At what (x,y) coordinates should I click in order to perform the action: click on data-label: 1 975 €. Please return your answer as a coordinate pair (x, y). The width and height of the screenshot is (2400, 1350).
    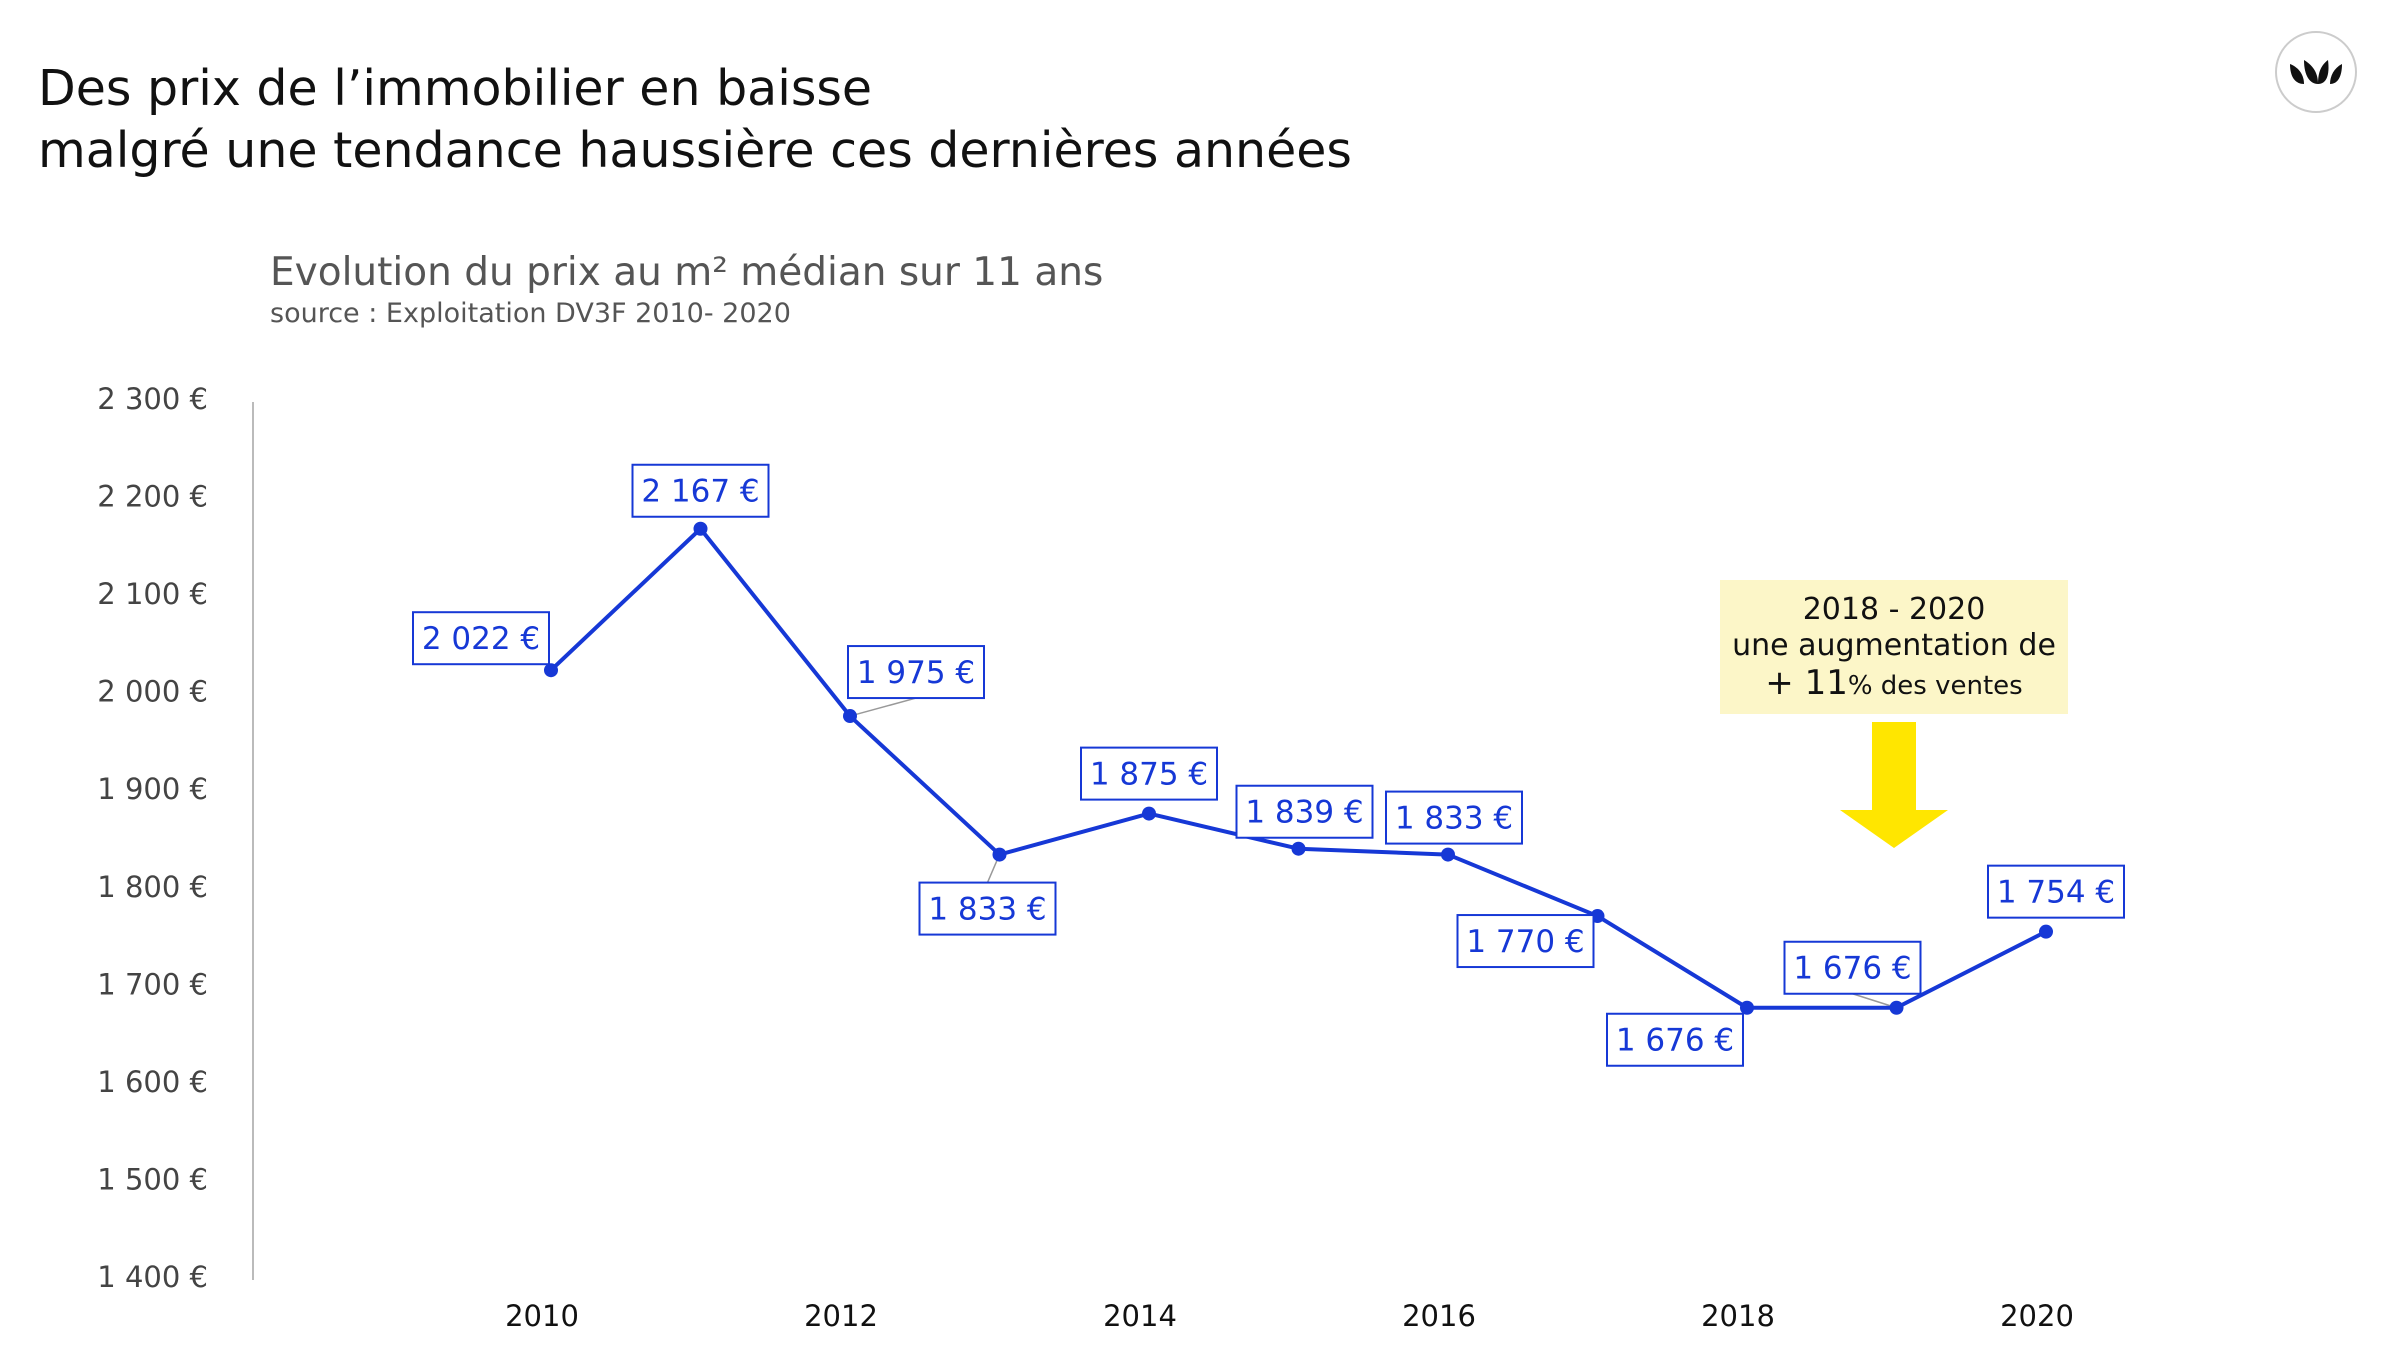
    Looking at the image, I should click on (916, 673).